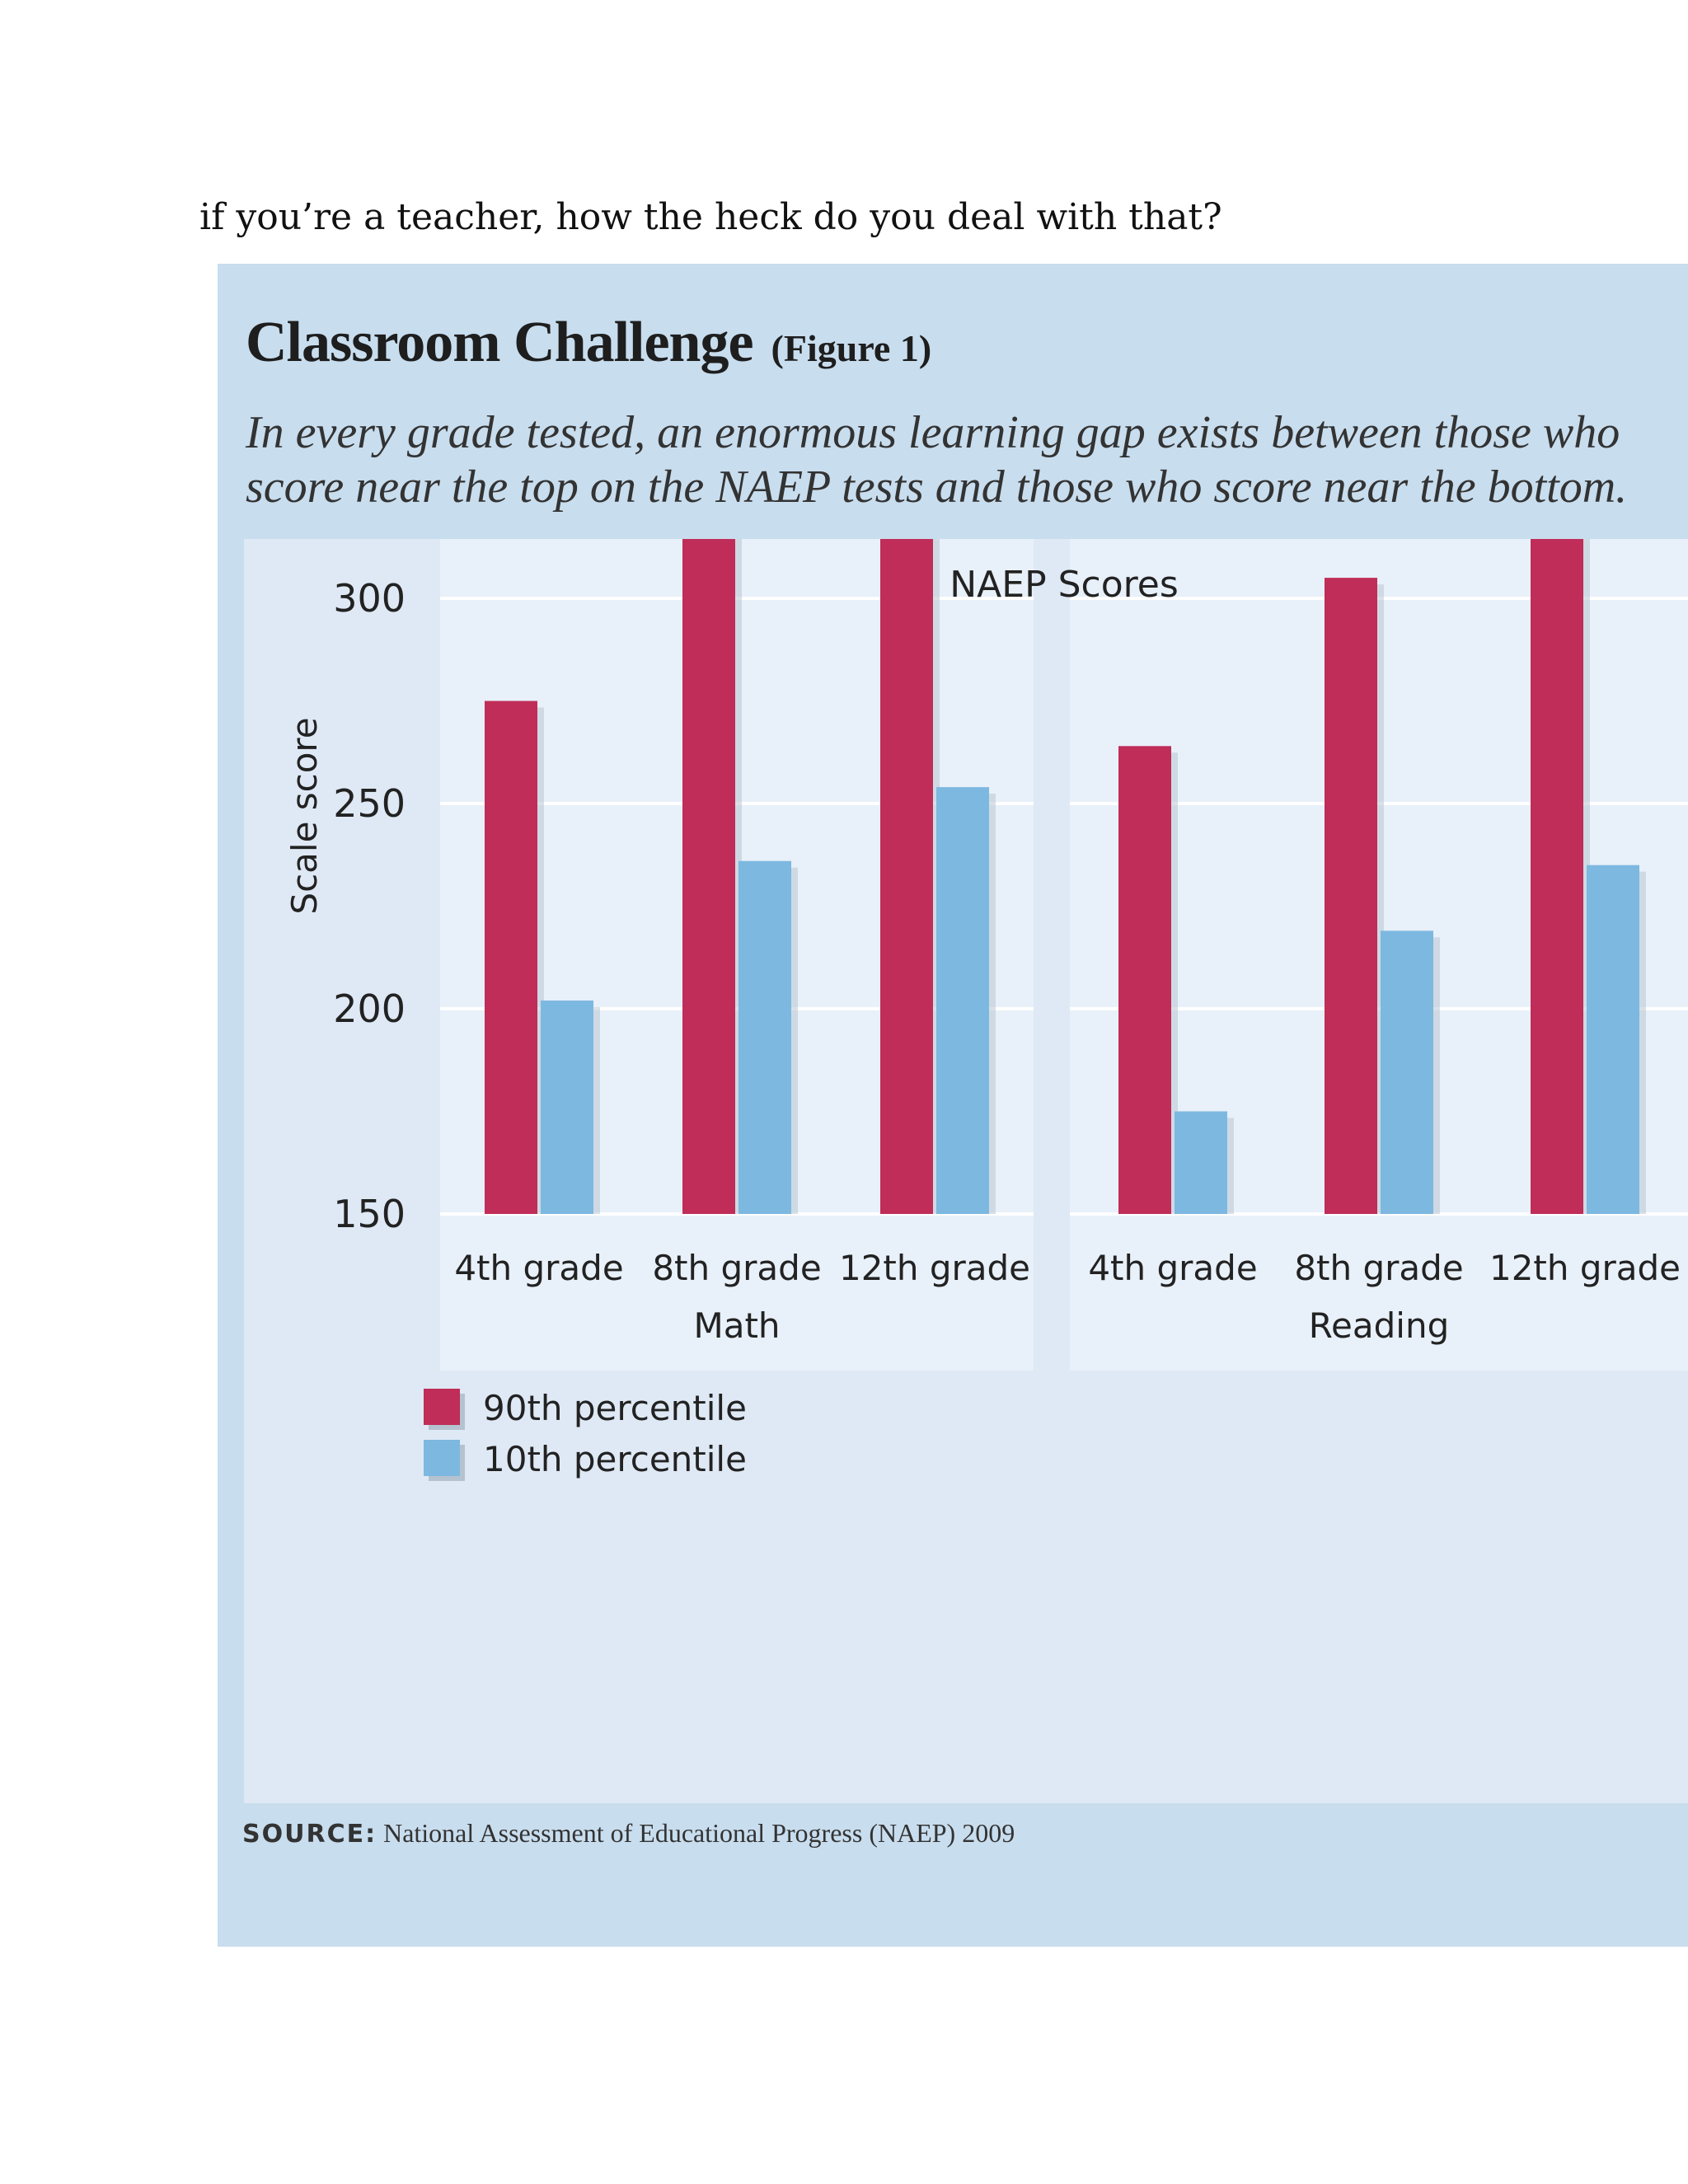  What do you see at coordinates (442, 1458) in the screenshot?
I see `legend-swatch-p10` at bounding box center [442, 1458].